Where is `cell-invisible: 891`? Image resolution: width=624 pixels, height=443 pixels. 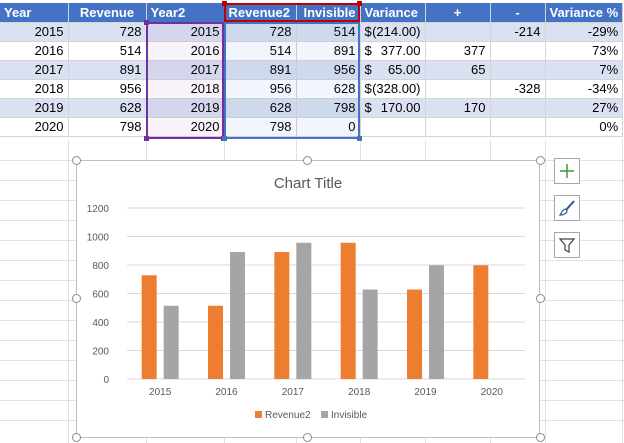 cell-invisible: 891 is located at coordinates (328, 51).